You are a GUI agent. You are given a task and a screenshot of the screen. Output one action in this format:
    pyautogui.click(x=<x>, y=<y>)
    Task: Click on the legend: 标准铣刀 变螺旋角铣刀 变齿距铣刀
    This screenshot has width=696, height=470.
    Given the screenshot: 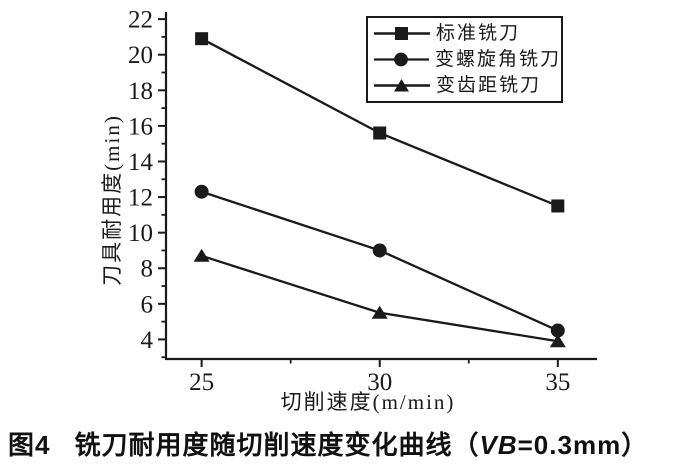 What is the action you would take?
    pyautogui.click(x=464, y=59)
    